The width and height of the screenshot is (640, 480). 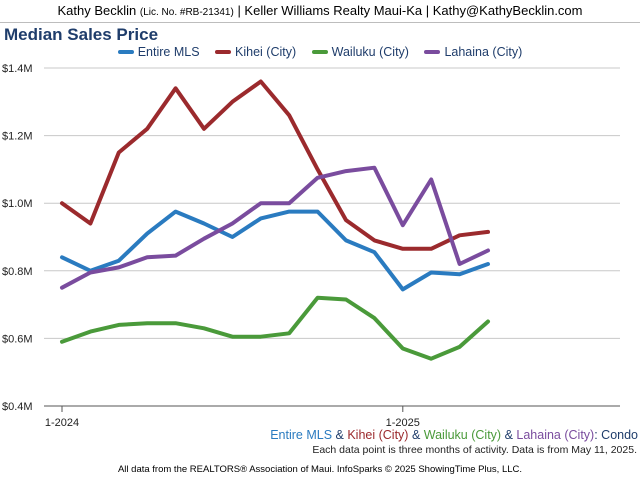 What do you see at coordinates (301, 435) in the screenshot?
I see `subtitle-entire-mls: Entire MLS` at bounding box center [301, 435].